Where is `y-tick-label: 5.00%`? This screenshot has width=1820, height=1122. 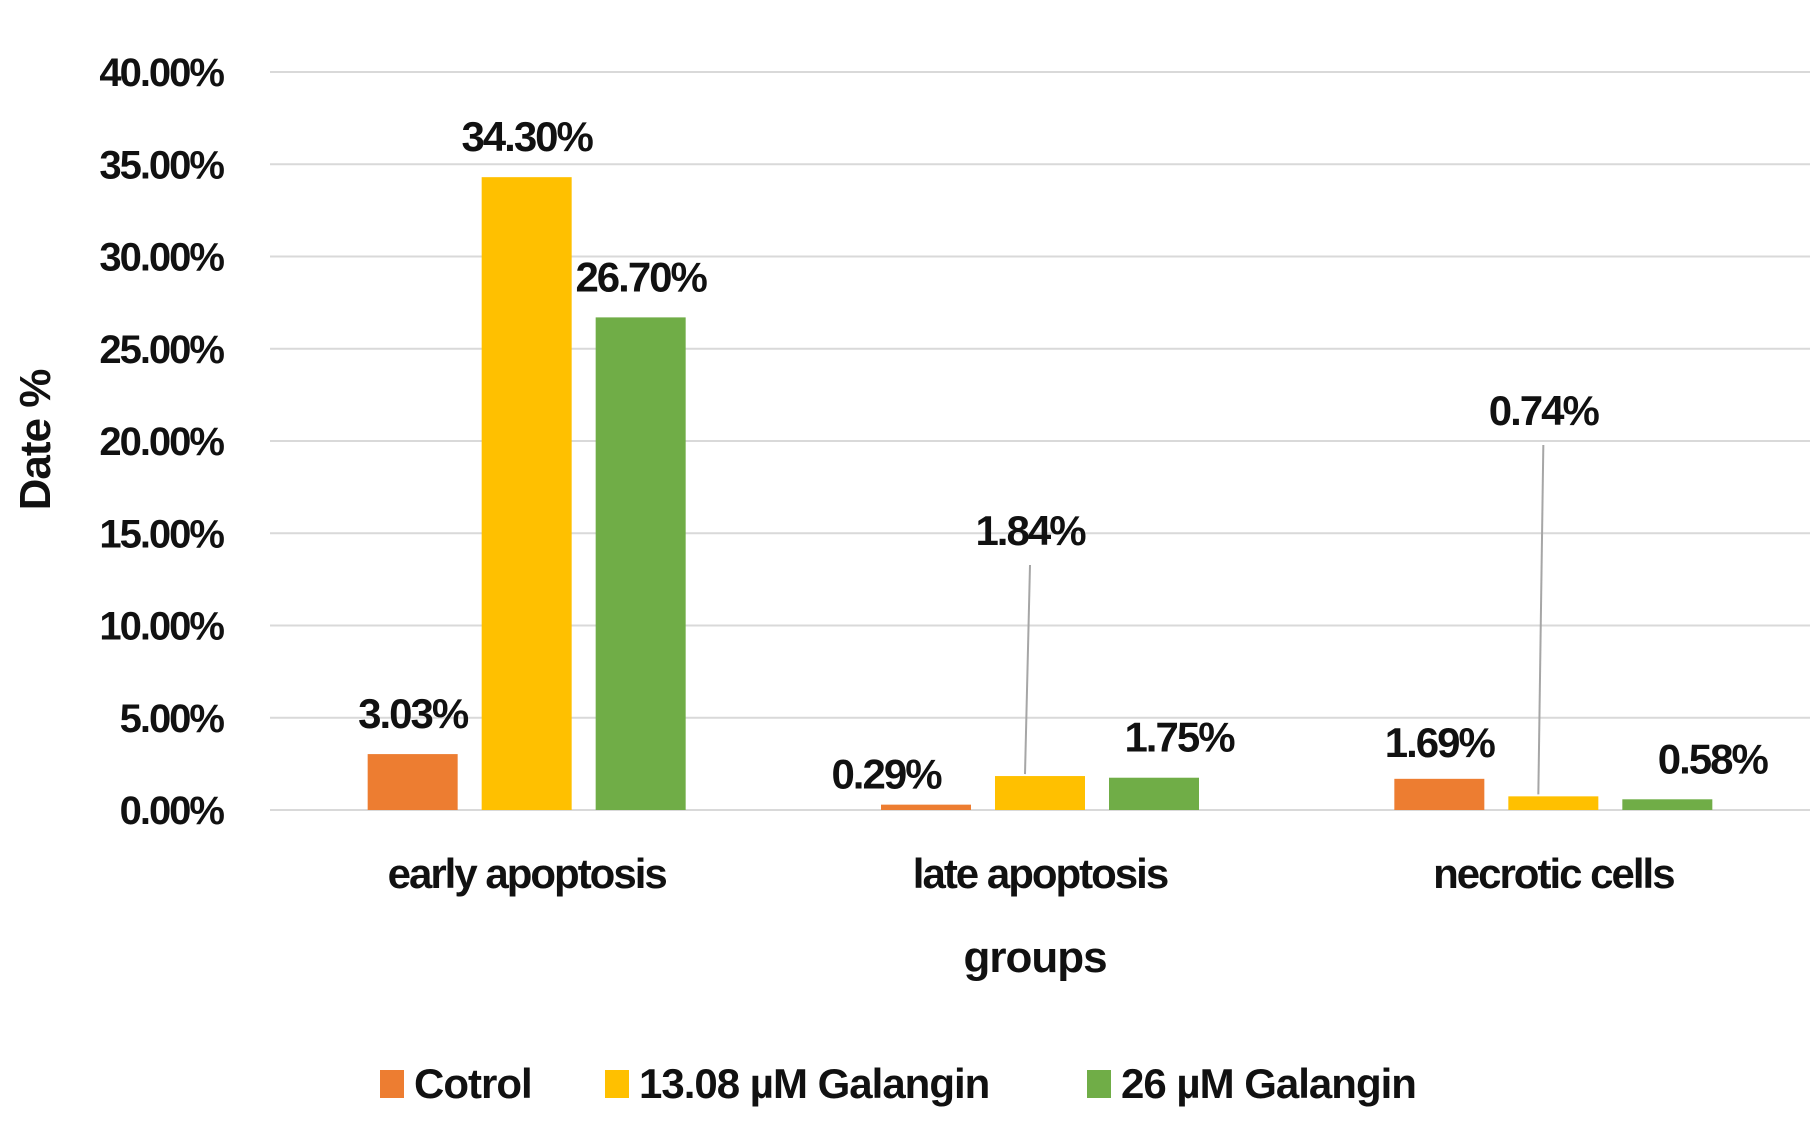 y-tick-label: 5.00% is located at coordinates (172, 719).